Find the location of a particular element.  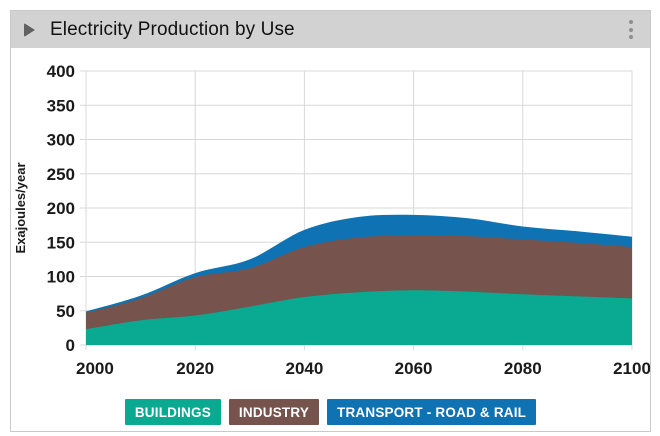

legend-item-transport-road-rail: TRANSPORT - ROAD & RAIL is located at coordinates (432, 412).